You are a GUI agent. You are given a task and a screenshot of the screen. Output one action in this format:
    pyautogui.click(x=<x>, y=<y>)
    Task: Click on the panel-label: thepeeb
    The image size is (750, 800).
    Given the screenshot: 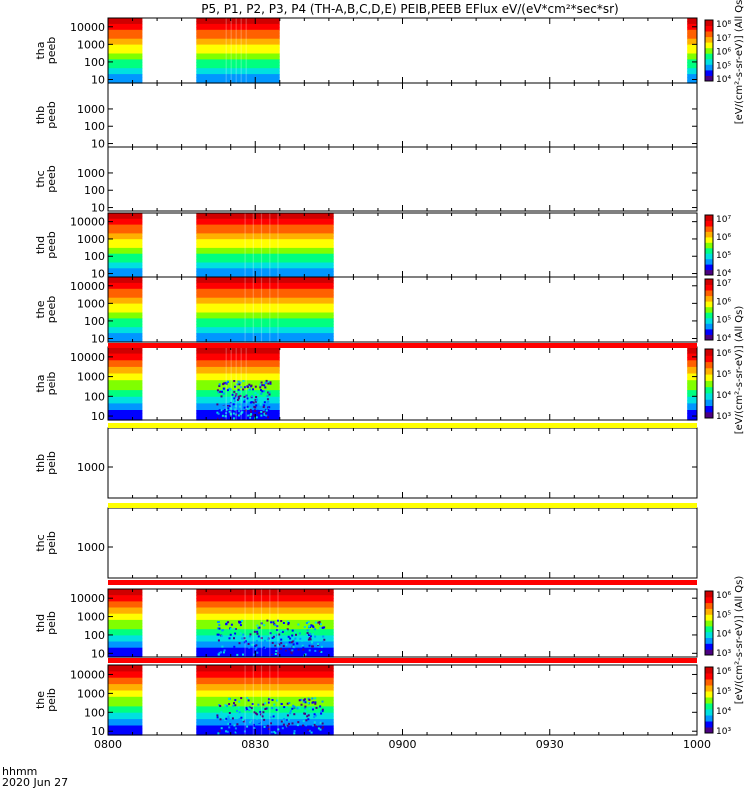 What is the action you would take?
    pyautogui.click(x=46, y=310)
    